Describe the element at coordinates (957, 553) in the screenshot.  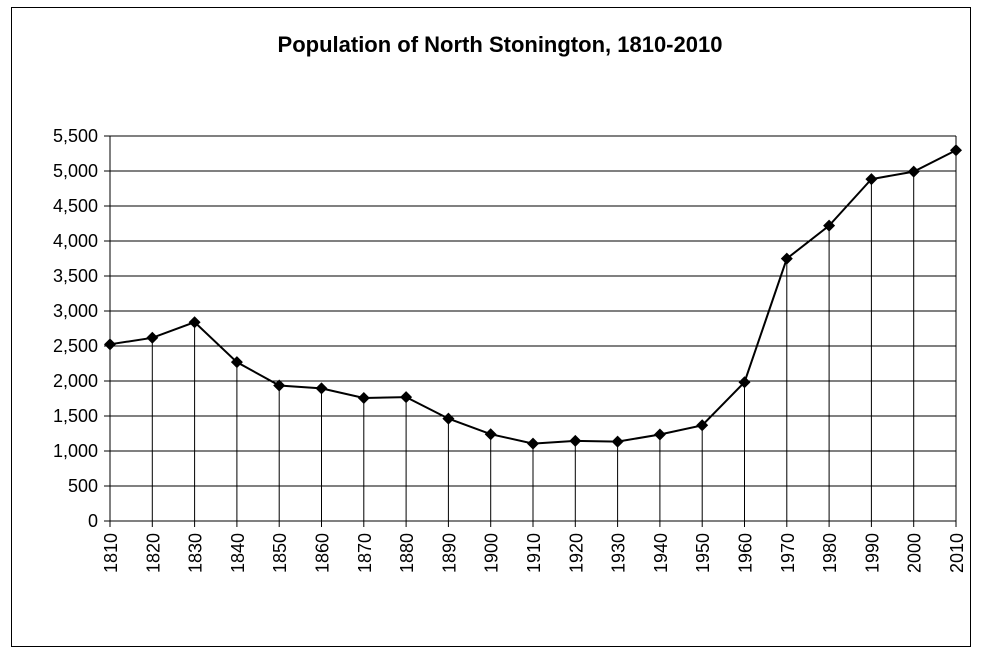
I see `x-tick-label: 2010` at that location.